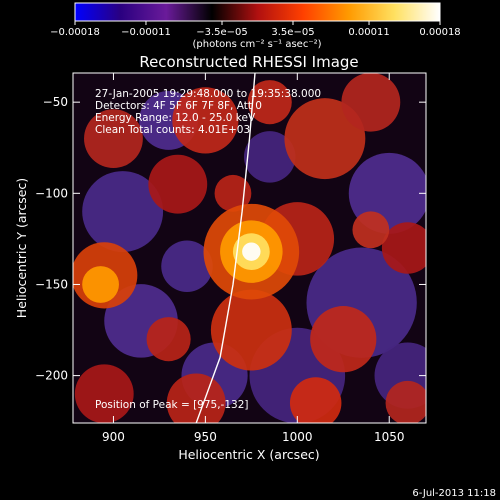 The image size is (500, 500). Describe the element at coordinates (256, 44) in the screenshot. I see `colorbar-label: (photons cm⁻² s⁻¹ asec⁻²)` at that location.